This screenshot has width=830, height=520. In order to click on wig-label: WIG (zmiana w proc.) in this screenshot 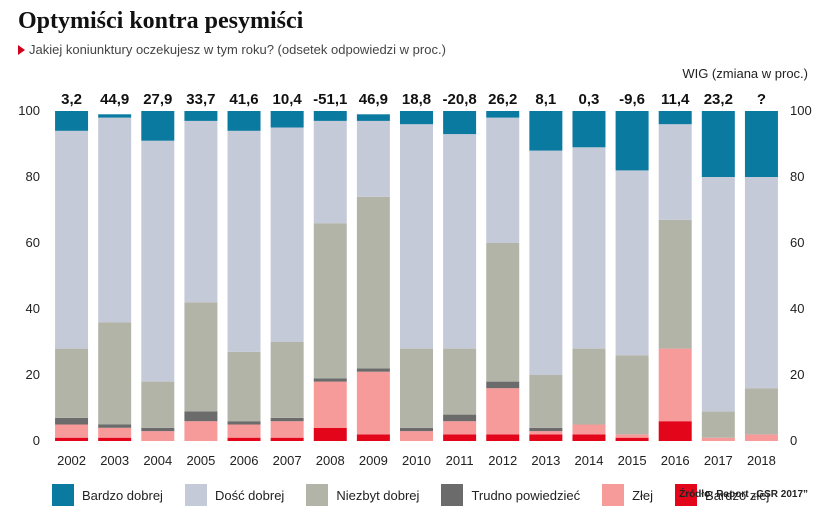, I will do `click(745, 73)`.